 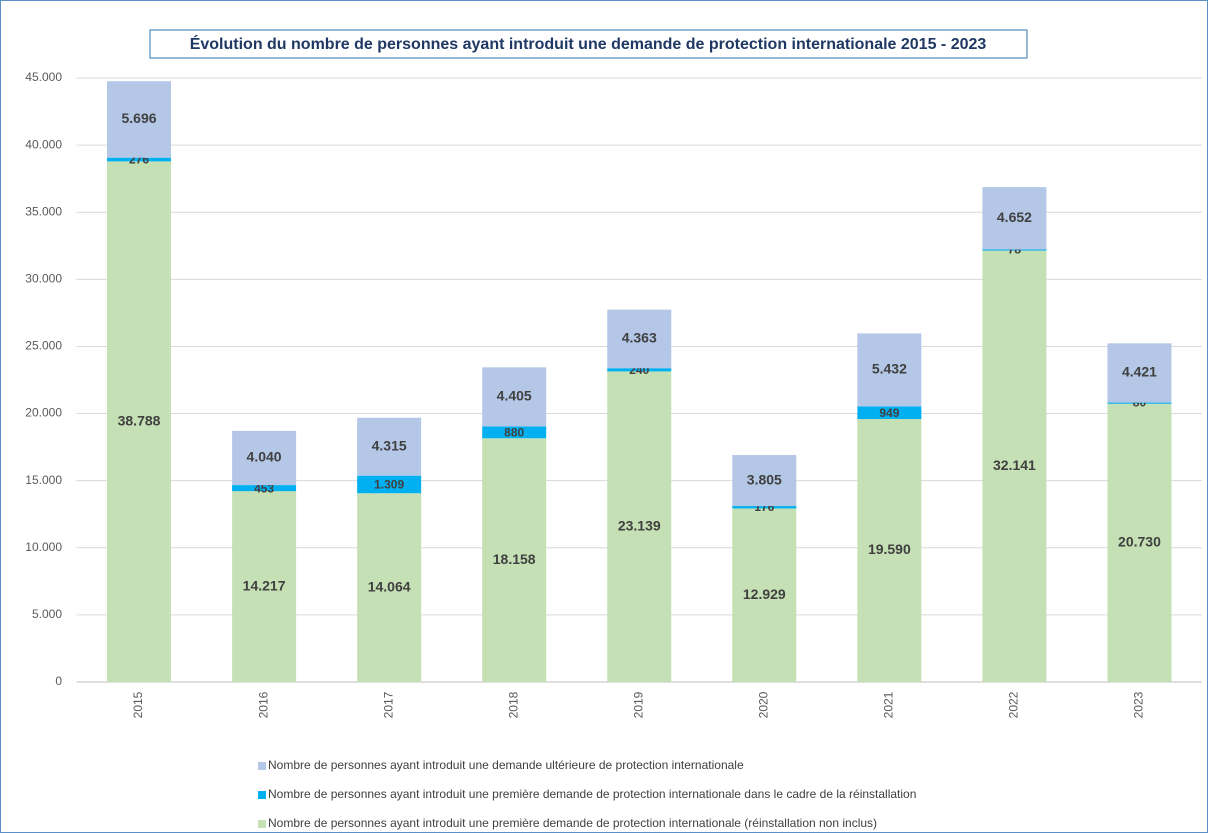 I want to click on y-tick-label: 20.000, so click(x=43, y=413).